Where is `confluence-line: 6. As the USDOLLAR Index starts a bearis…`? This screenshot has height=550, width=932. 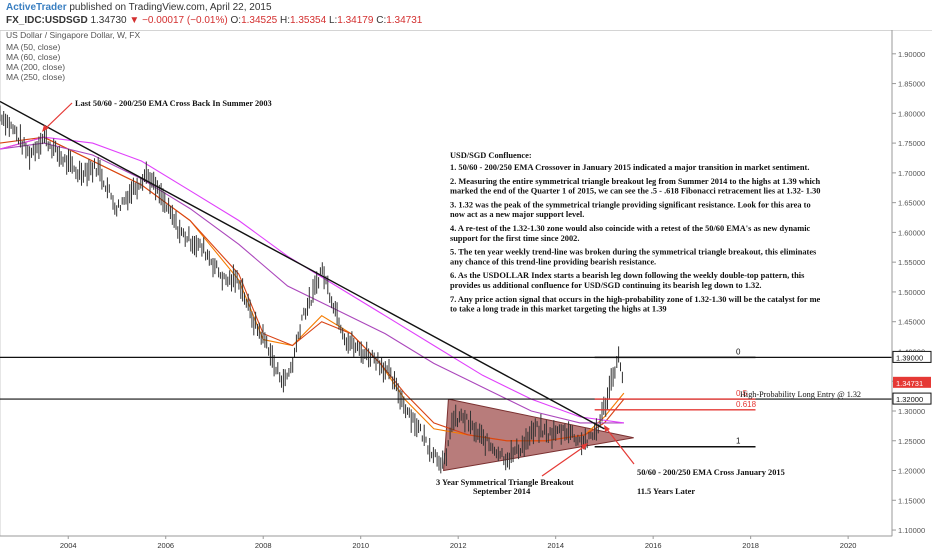
confluence-line: 6. As the USDOLLAR Index starts a bearis… is located at coordinates (627, 275).